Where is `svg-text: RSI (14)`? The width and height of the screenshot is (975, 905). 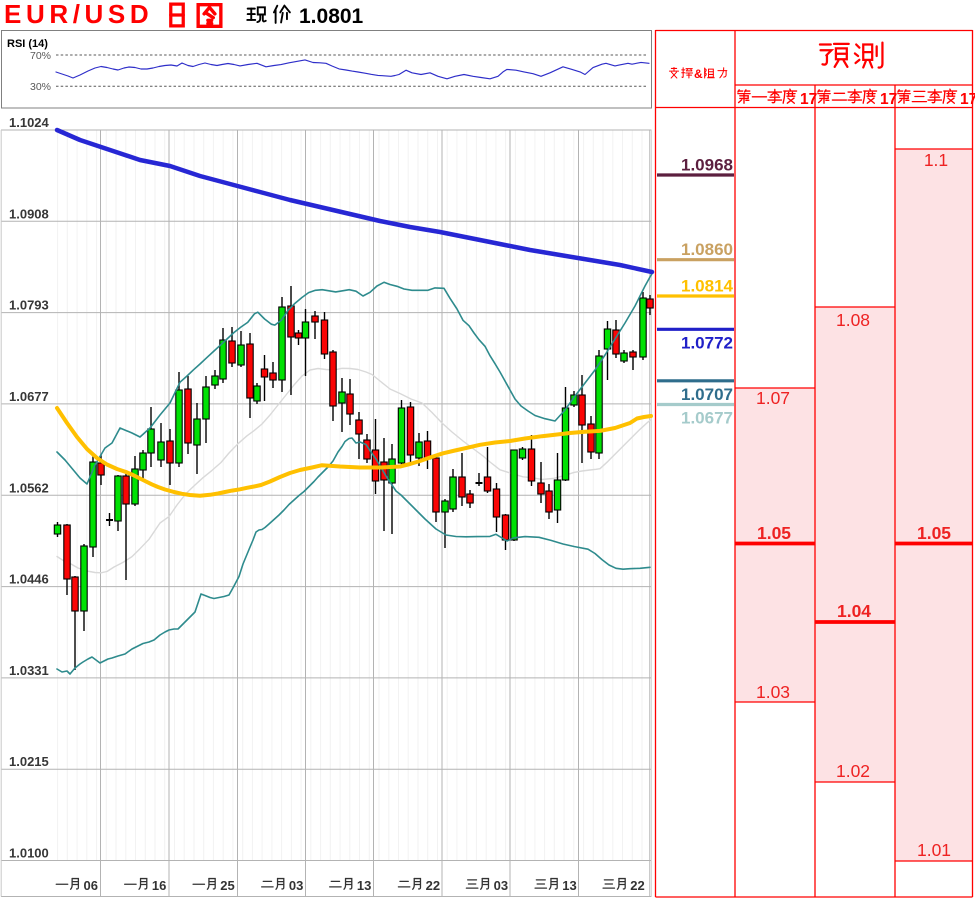 svg-text: RSI (14) is located at coordinates (27, 44).